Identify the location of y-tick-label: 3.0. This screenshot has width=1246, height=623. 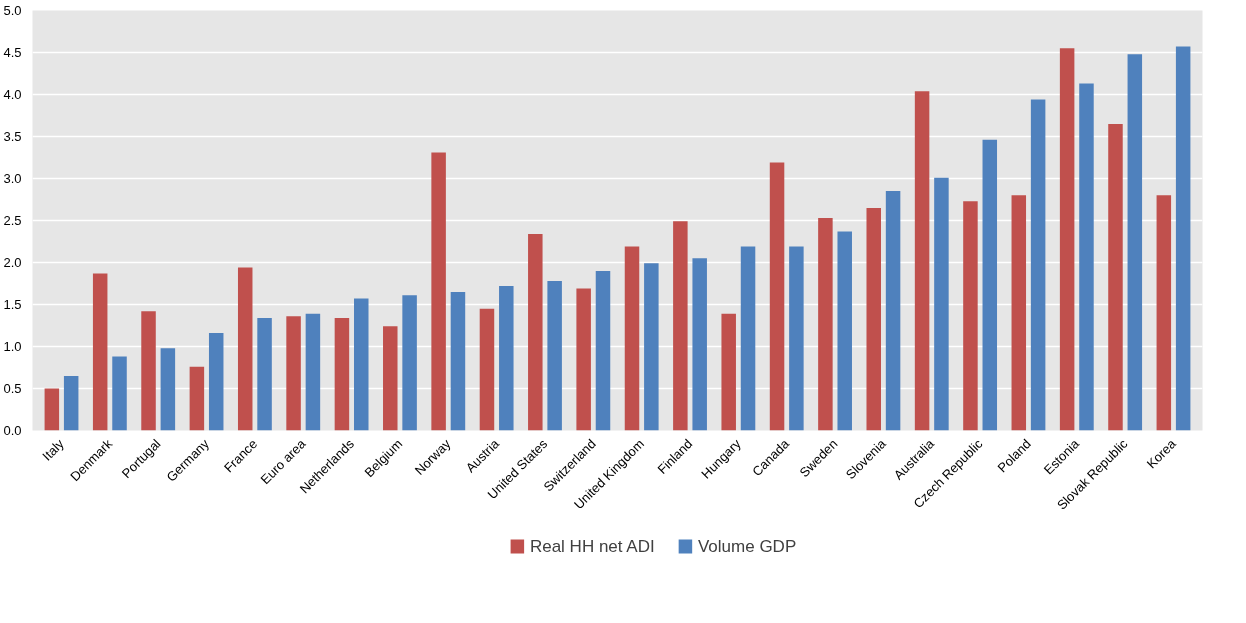
(12, 178).